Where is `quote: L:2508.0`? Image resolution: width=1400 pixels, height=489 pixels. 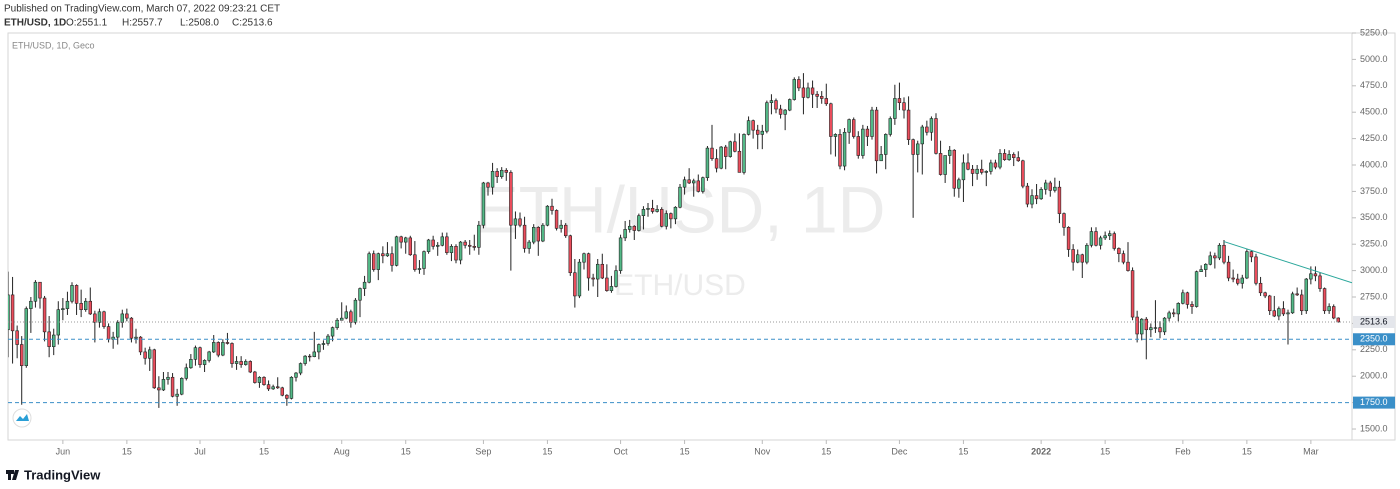
quote: L:2508.0 is located at coordinates (199, 23).